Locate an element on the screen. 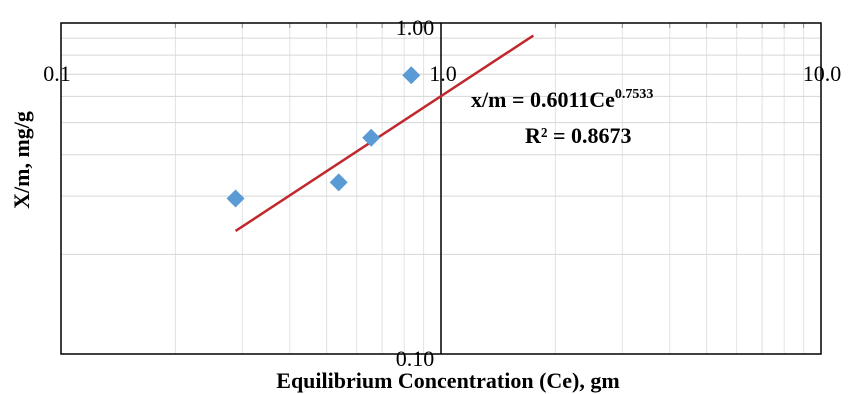 Image resolution: width=850 pixels, height=394 pixels. trendline-equation: x/m = 0.6011Ce0.7533 is located at coordinates (562, 99).